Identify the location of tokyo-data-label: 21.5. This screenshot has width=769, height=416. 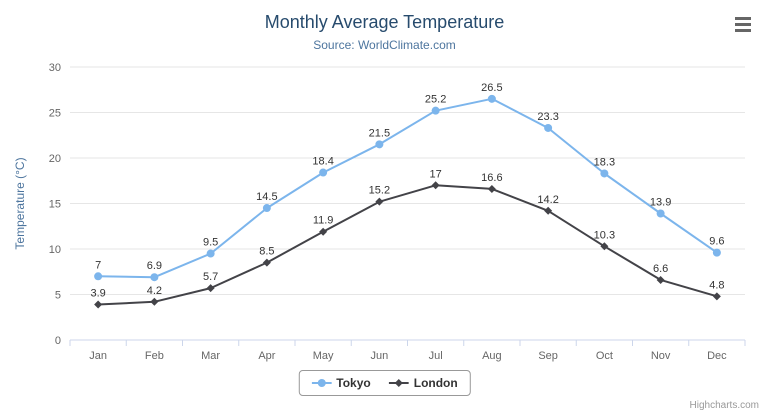
(379, 133).